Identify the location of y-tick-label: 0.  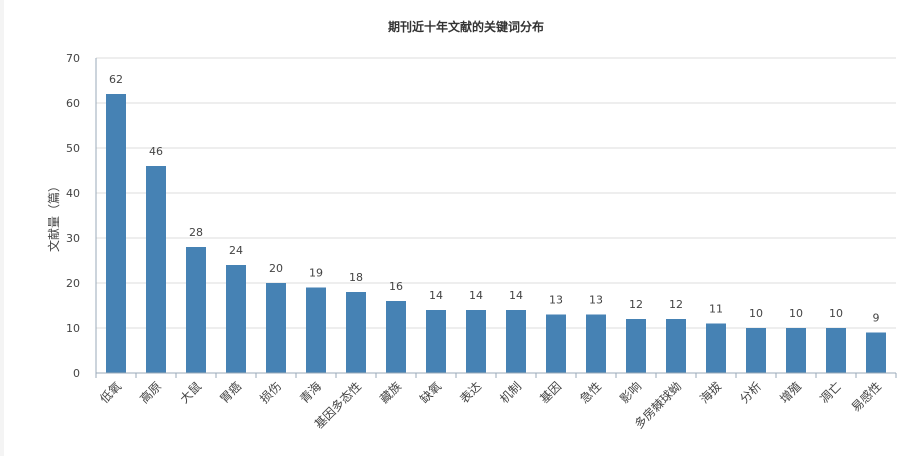
(76, 373).